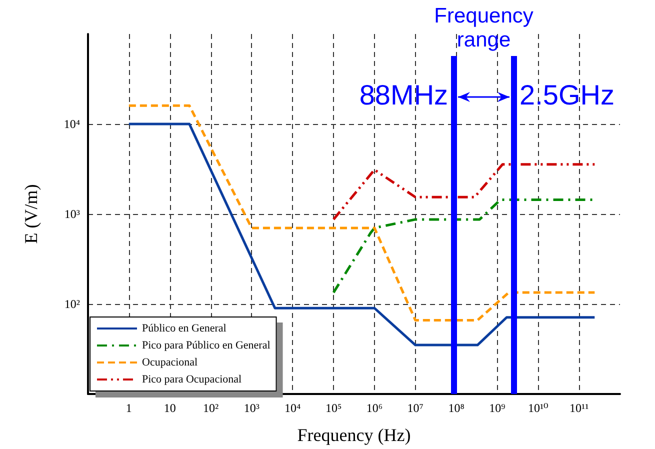 This screenshot has width=655, height=449. I want to click on x-tick-label: 10⁴, so click(292, 408).